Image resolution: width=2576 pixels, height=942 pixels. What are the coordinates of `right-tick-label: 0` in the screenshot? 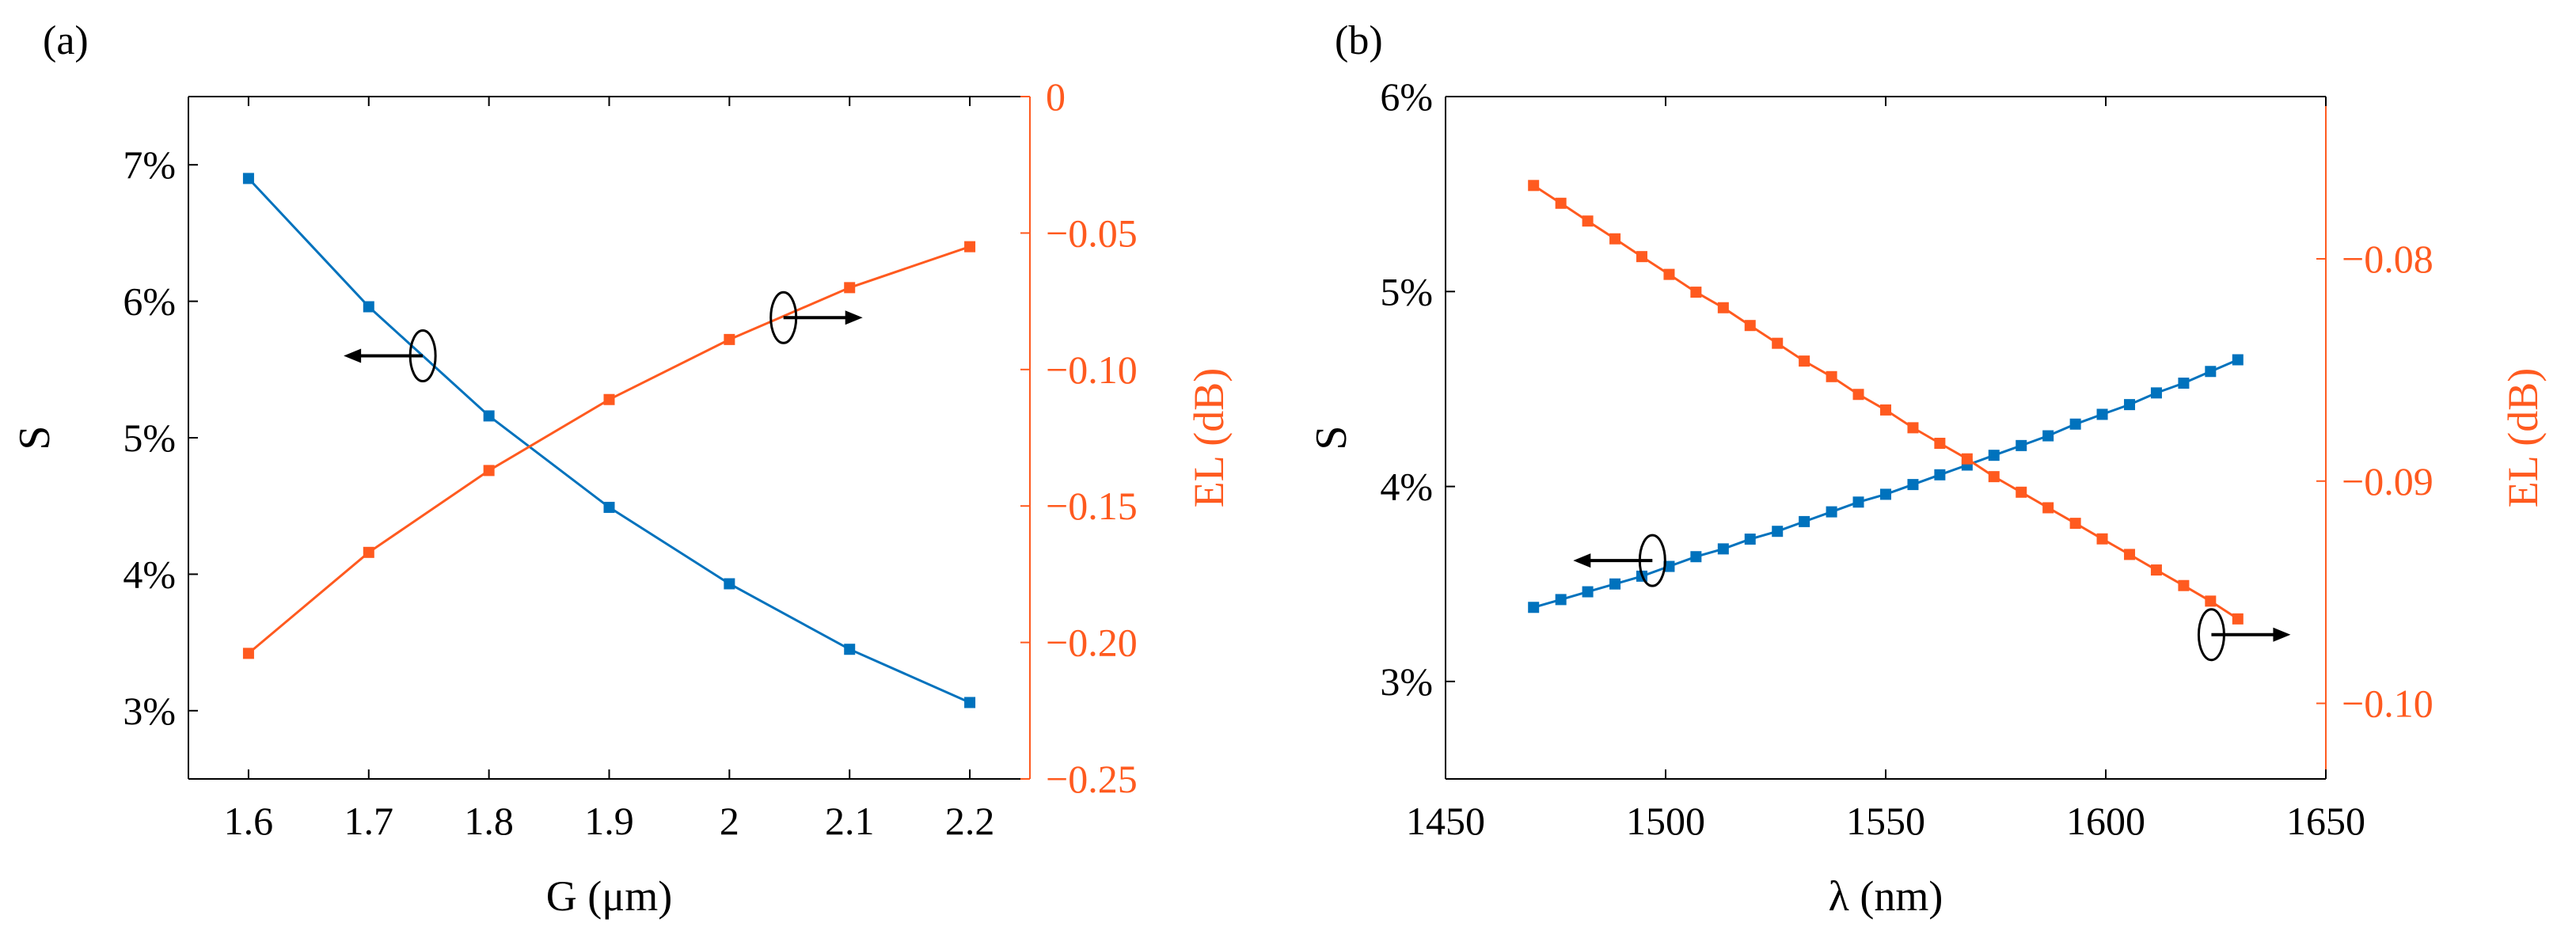 It's located at (1056, 96).